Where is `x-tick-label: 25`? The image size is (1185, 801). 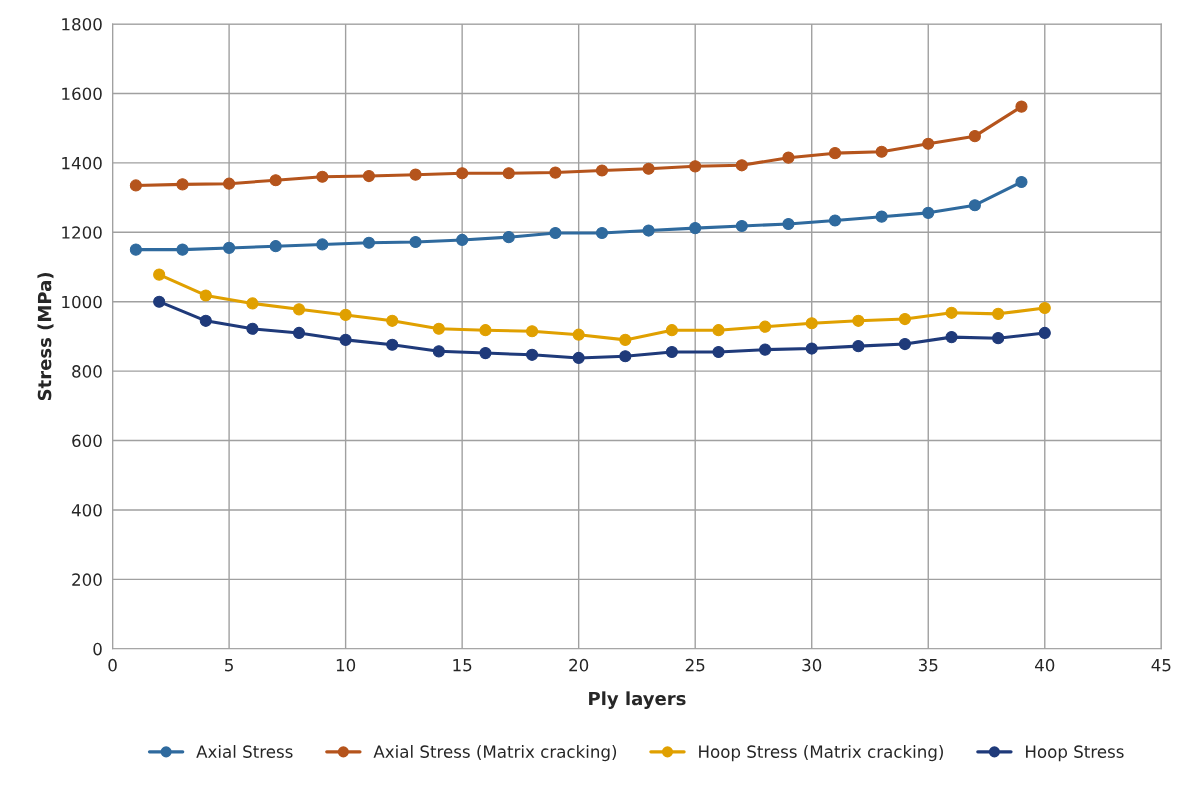 x-tick-label: 25 is located at coordinates (695, 665).